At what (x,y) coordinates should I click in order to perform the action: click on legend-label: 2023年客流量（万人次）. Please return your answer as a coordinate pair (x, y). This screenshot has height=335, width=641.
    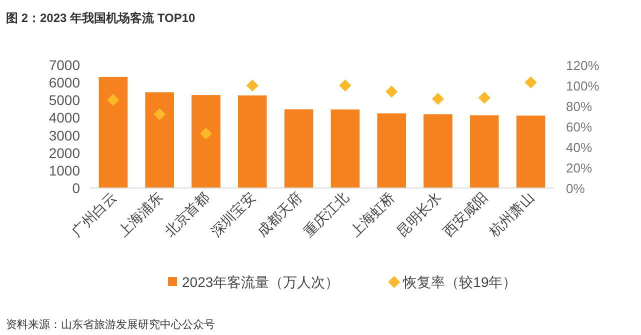
    Looking at the image, I should click on (261, 282).